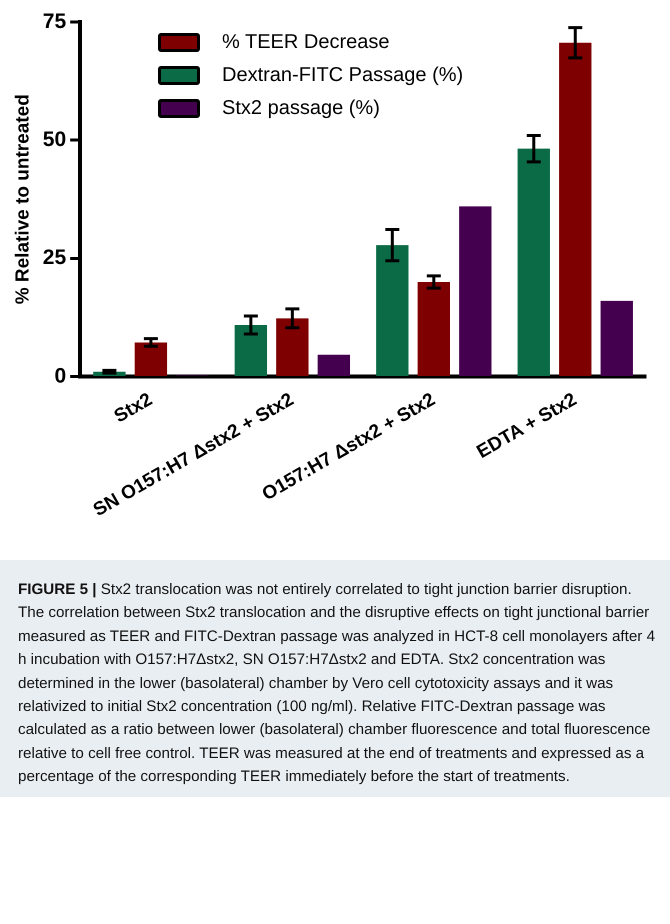 The width and height of the screenshot is (670, 924). What do you see at coordinates (54, 21) in the screenshot?
I see `y-tick-label: 75` at bounding box center [54, 21].